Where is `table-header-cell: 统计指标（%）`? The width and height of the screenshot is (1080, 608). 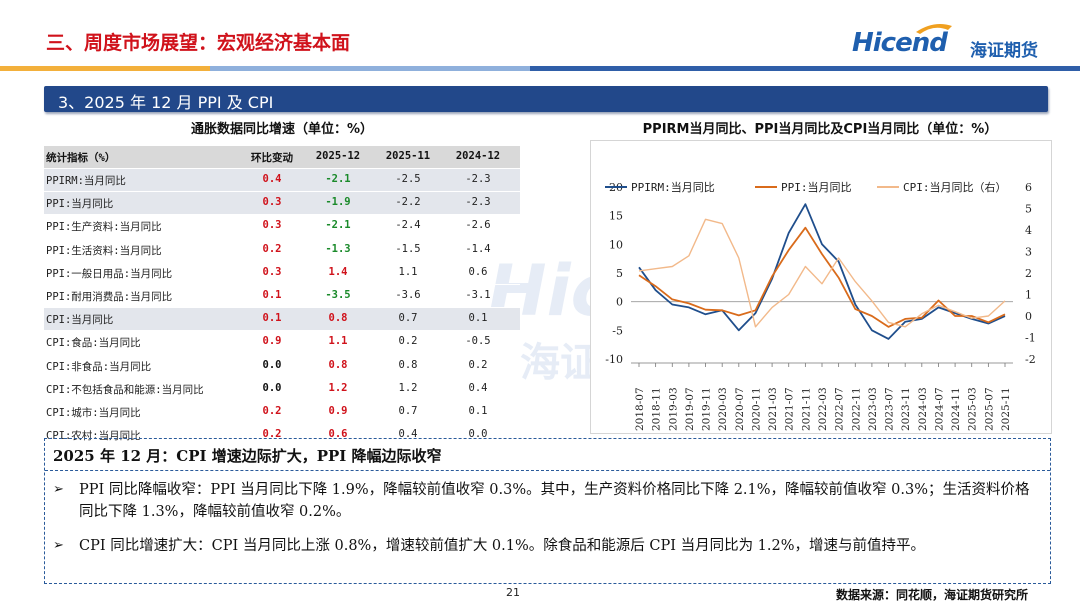 table-header-cell: 统计指标（%） is located at coordinates (81, 158).